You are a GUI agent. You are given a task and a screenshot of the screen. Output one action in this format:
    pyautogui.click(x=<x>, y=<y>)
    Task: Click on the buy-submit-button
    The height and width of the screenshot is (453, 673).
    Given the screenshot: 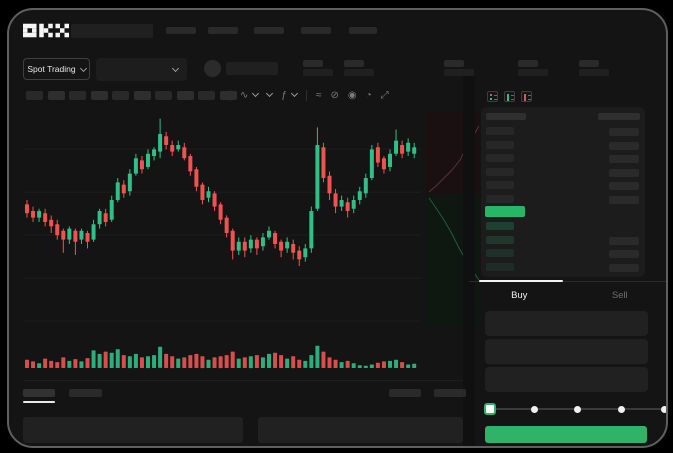 What is the action you would take?
    pyautogui.click(x=566, y=434)
    